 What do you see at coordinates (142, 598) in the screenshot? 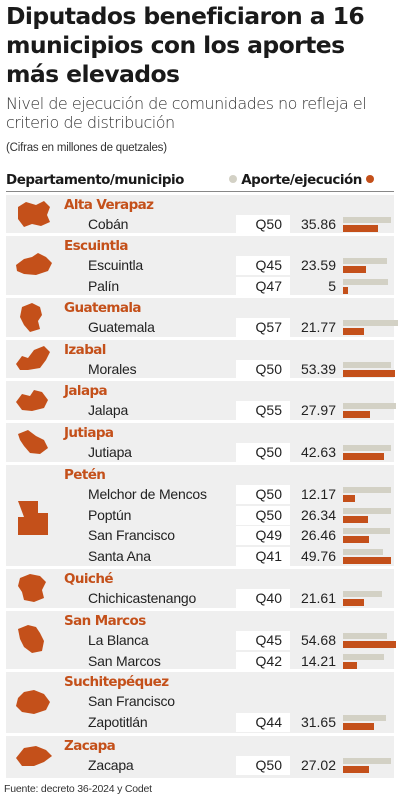
I see `municipio-label: Chichicastenango` at bounding box center [142, 598].